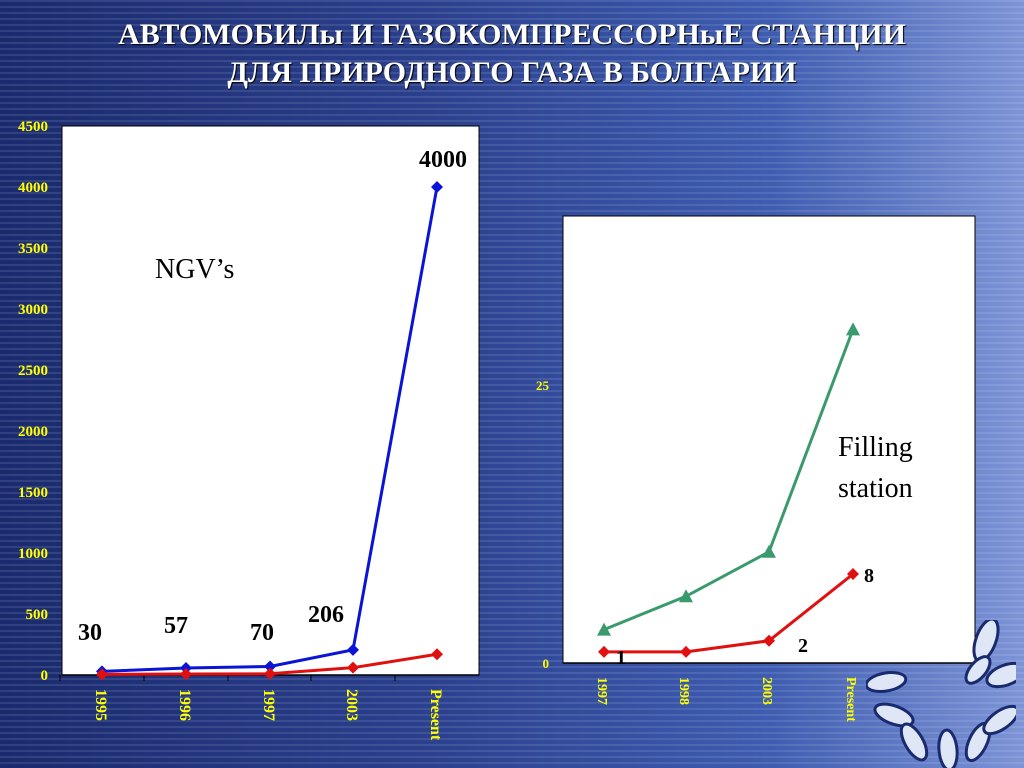 The image size is (1024, 768). Describe the element at coordinates (176, 626) in the screenshot. I see `data-label: 57` at that location.